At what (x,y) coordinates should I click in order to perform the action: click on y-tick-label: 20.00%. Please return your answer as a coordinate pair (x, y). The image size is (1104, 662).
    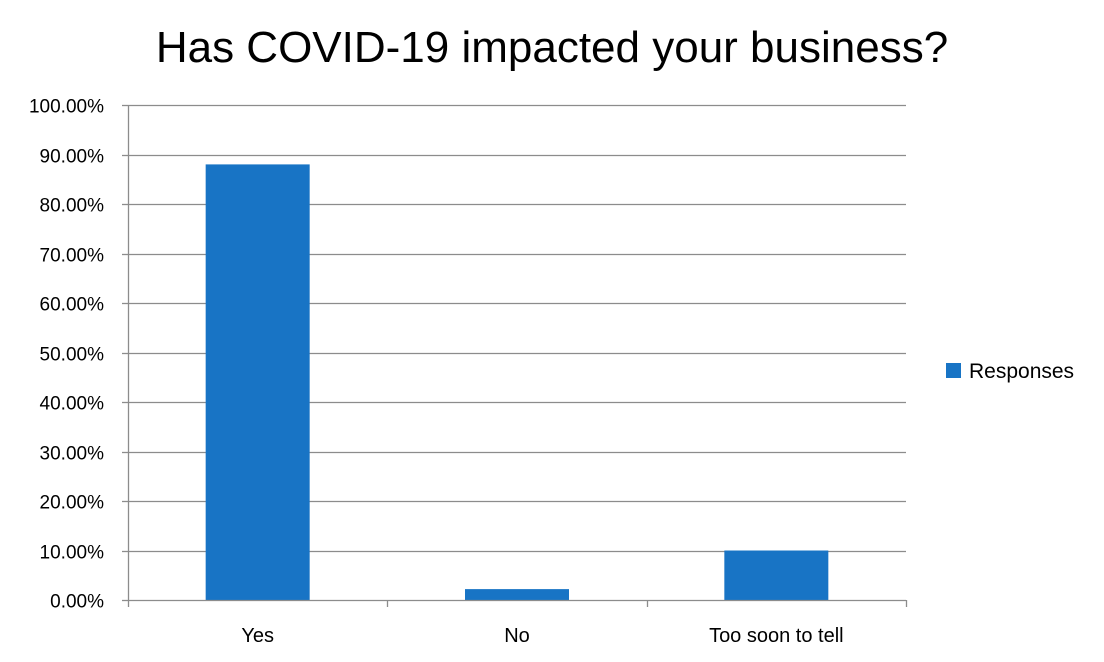
    Looking at the image, I should click on (72, 503).